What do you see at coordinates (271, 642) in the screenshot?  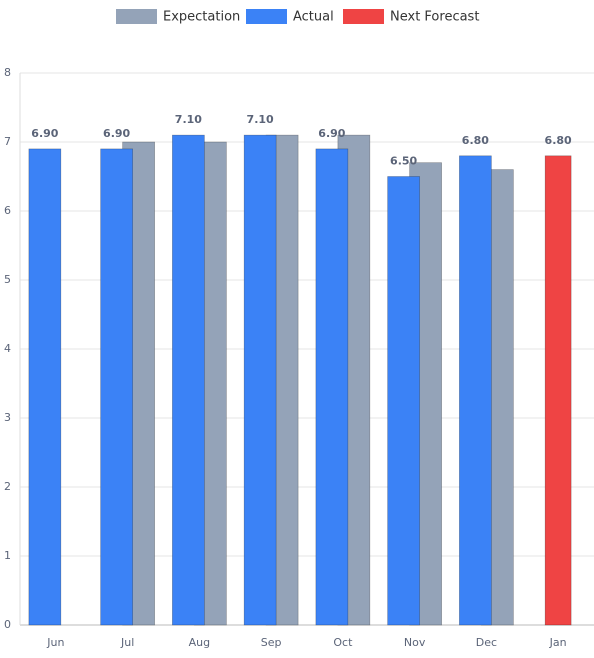 I see `x-tick-label: Sep` at bounding box center [271, 642].